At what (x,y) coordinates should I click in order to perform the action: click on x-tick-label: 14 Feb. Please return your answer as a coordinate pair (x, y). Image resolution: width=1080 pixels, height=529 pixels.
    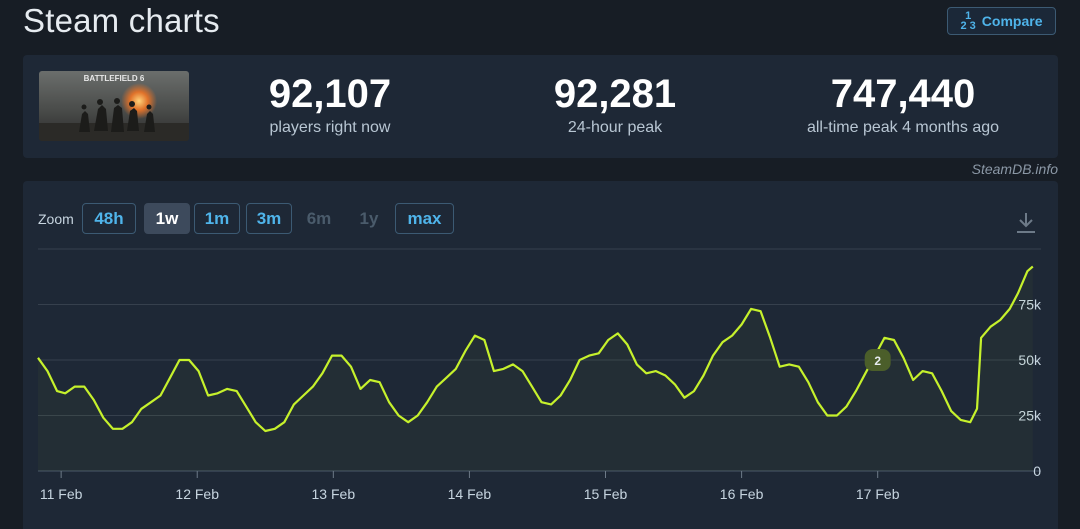
    Looking at the image, I should click on (470, 494).